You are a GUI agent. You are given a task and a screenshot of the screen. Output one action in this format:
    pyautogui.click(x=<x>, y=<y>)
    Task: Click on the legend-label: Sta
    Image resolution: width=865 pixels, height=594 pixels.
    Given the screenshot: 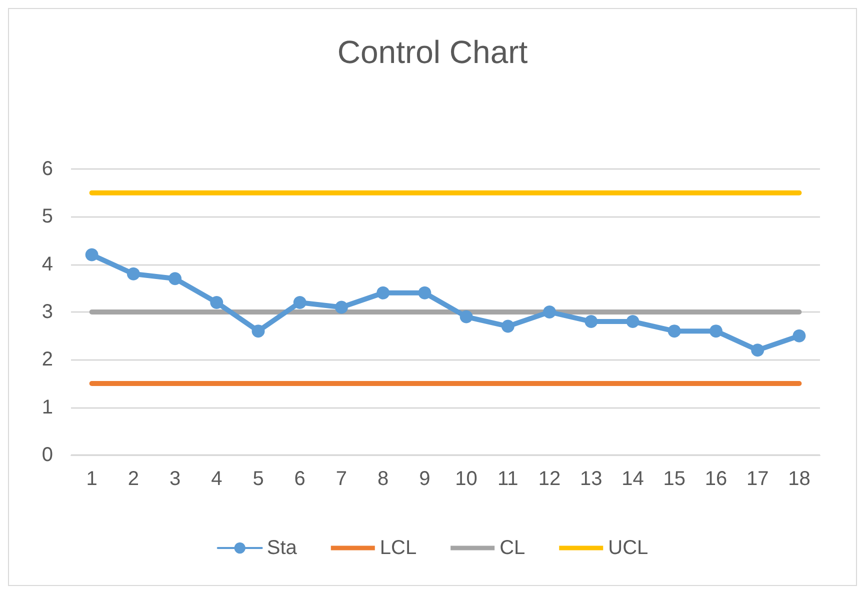 What is the action you would take?
    pyautogui.click(x=282, y=548)
    